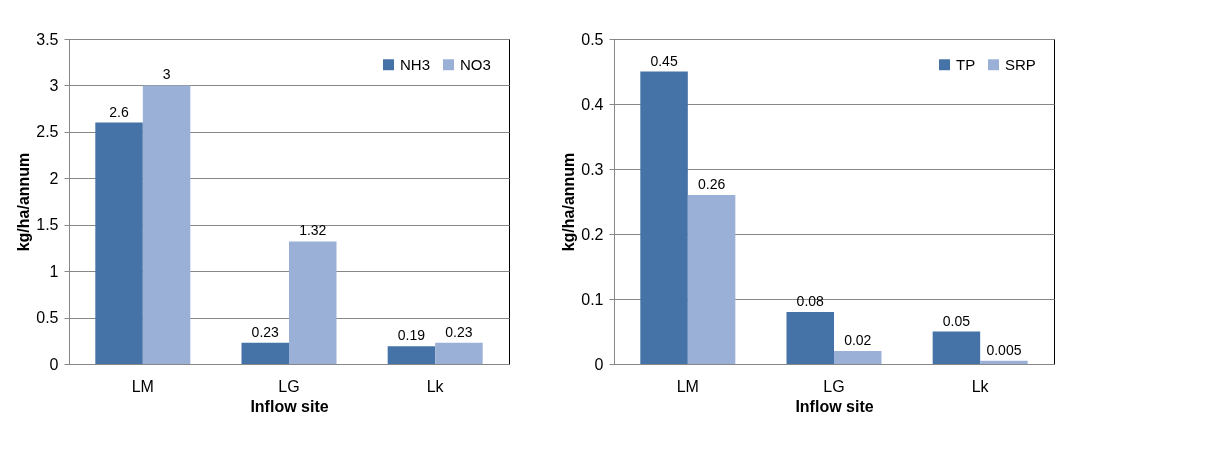 Image resolution: width=1206 pixels, height=475 pixels. I want to click on data-label: 0.19, so click(411, 335).